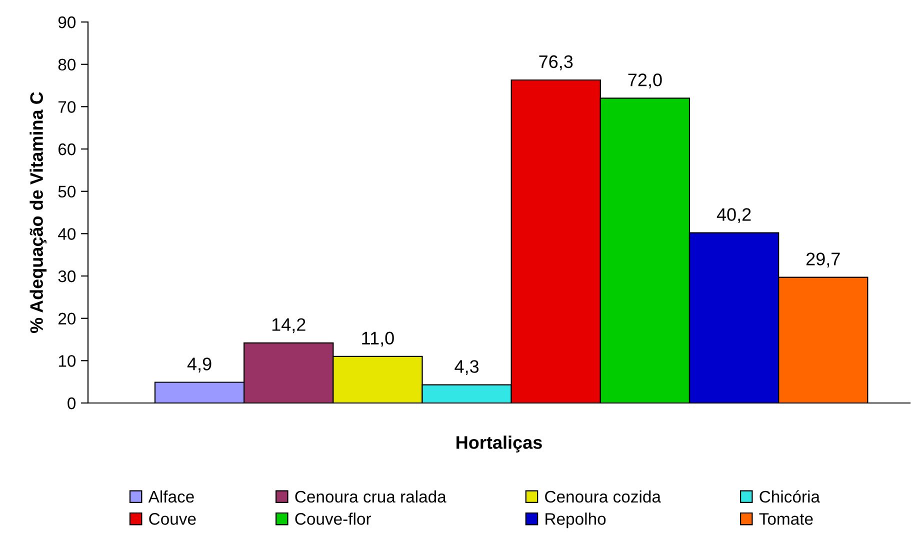  Describe the element at coordinates (466, 368) in the screenshot. I see `data-label: 4,3` at that location.